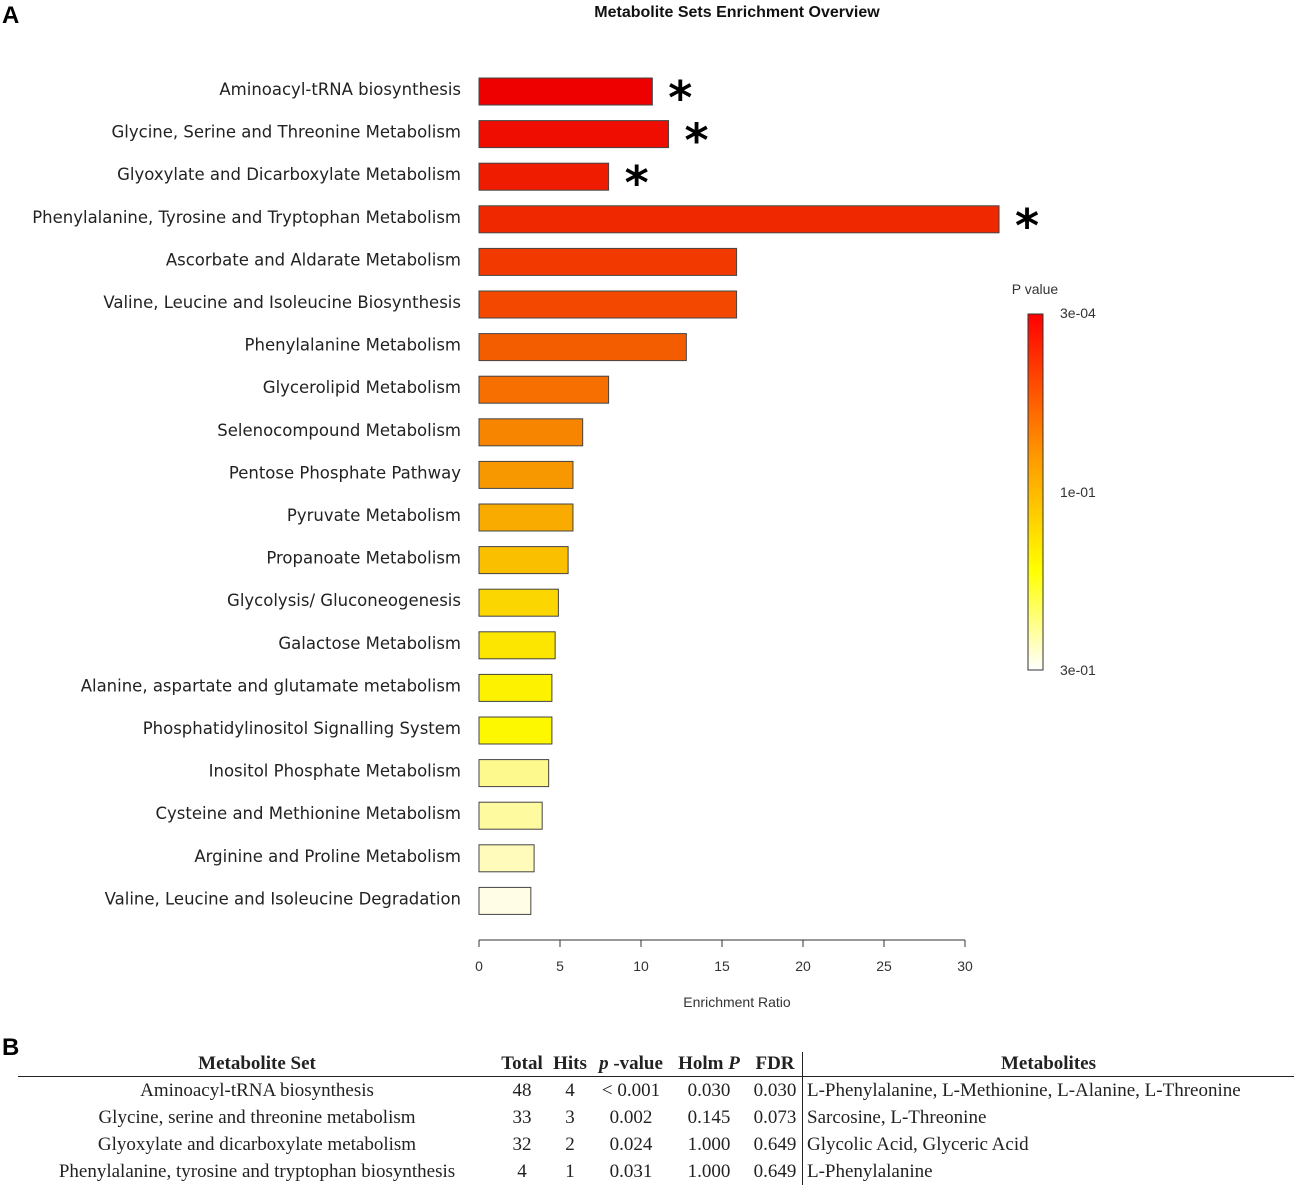  Describe the element at coordinates (570, 1171) in the screenshot. I see `cell-hits: 1` at that location.